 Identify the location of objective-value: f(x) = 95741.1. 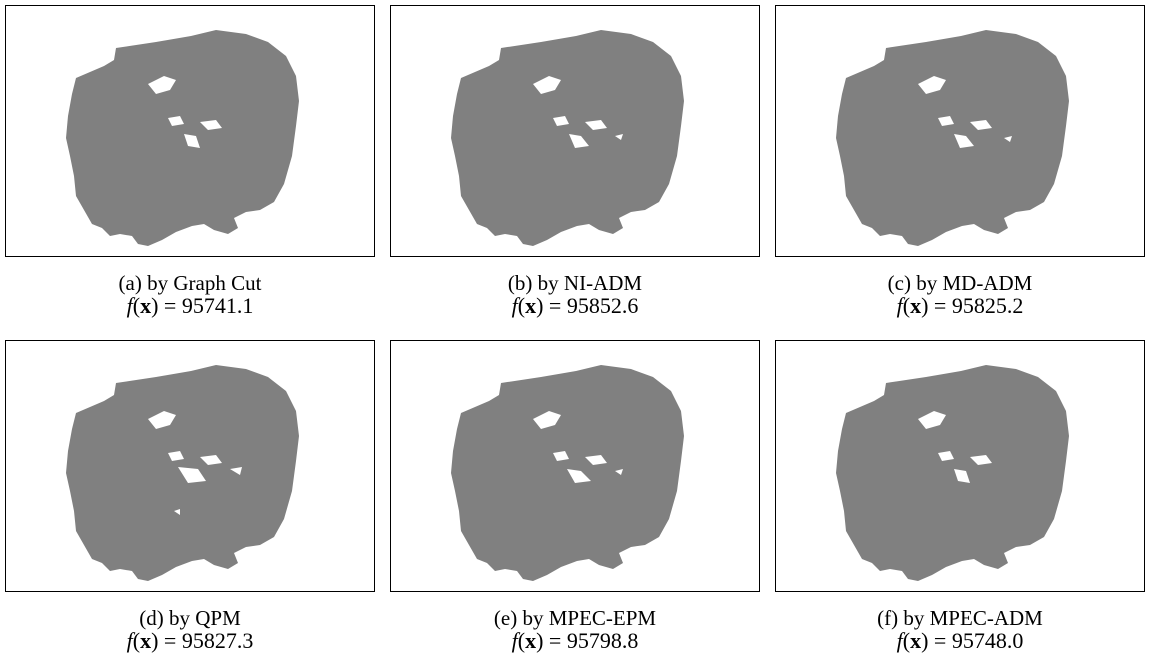
(190, 305).